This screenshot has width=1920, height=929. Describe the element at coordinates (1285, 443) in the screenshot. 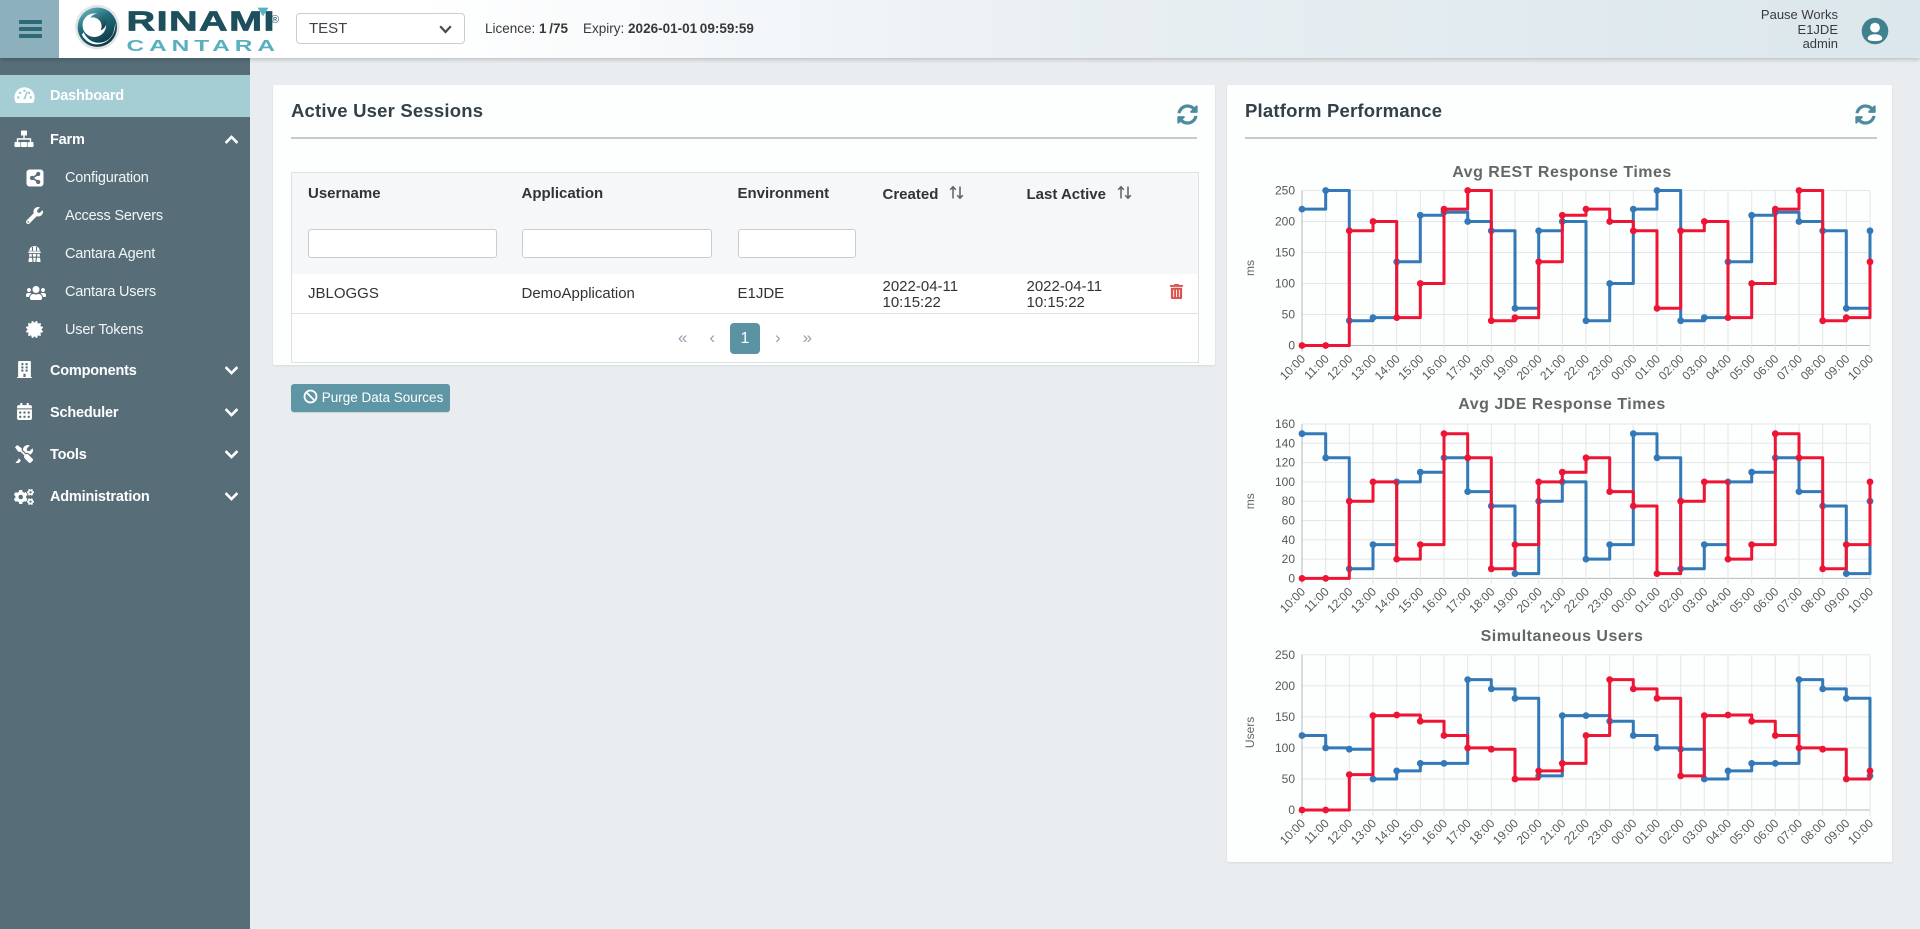

I see `svg-text: 140` at that location.